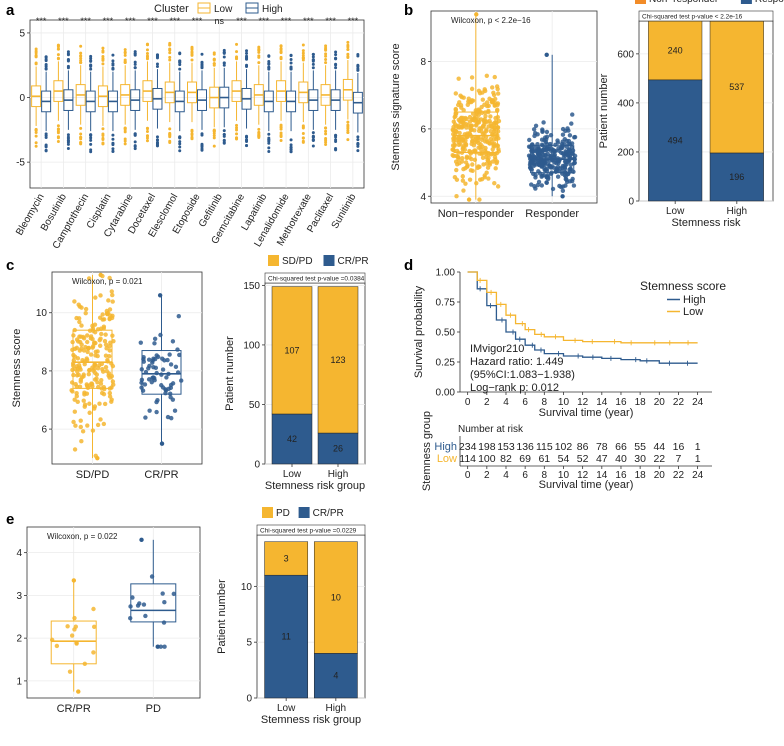 This screenshot has height=746, width=784. Describe the element at coordinates (564, 459) in the screenshot. I see `risk-count: 54` at that location.